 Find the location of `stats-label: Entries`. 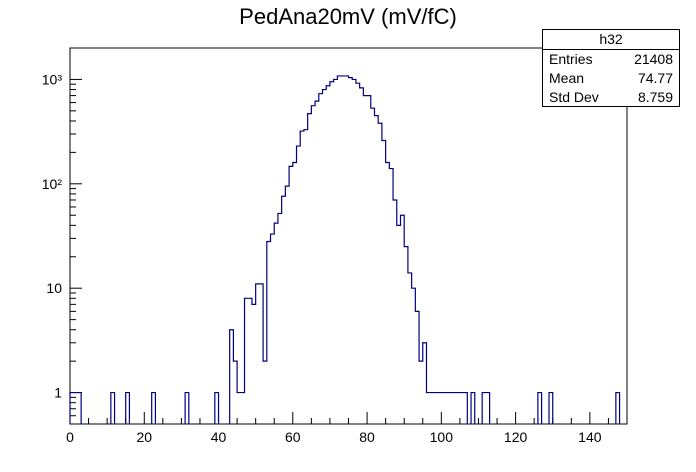

stats-label: Entries is located at coordinates (571, 59).